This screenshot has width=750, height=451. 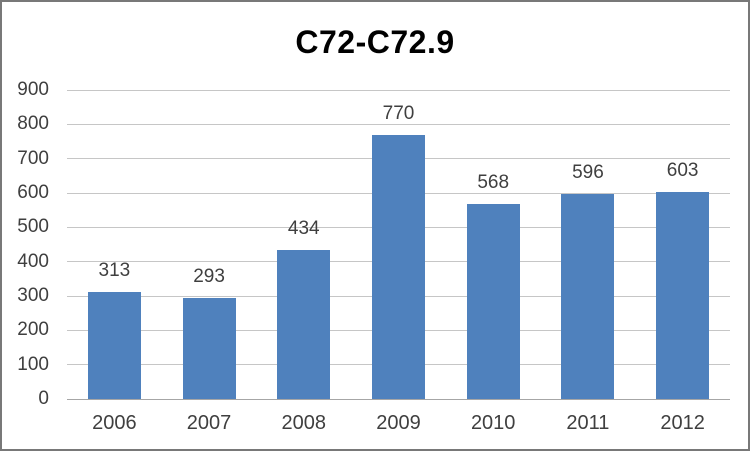 I want to click on y-tick-label-400: 400, so click(x=33, y=261).